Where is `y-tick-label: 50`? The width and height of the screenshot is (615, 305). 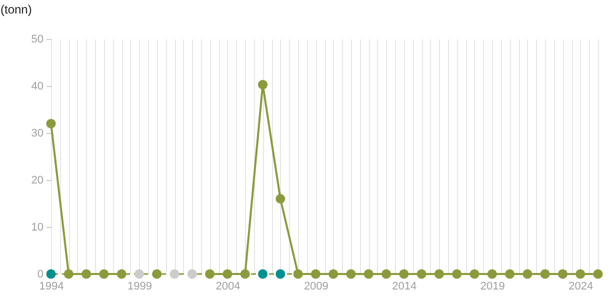
y-tick-label: 50 is located at coordinates (37, 40).